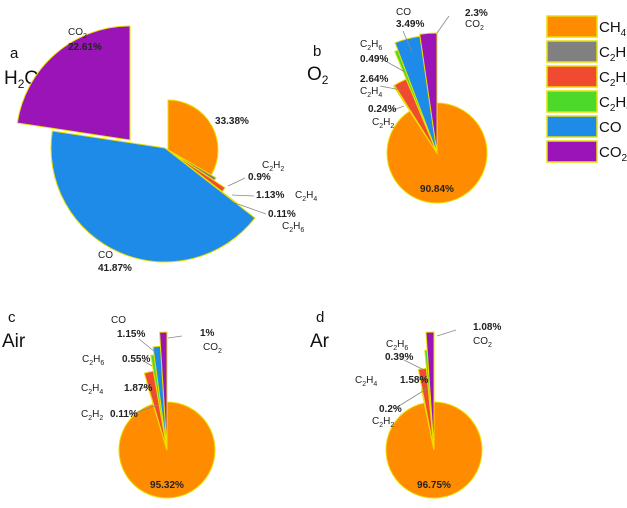  Describe the element at coordinates (232, 121) in the screenshot. I see `pie-a-value-ch4: 33.38%` at that location.